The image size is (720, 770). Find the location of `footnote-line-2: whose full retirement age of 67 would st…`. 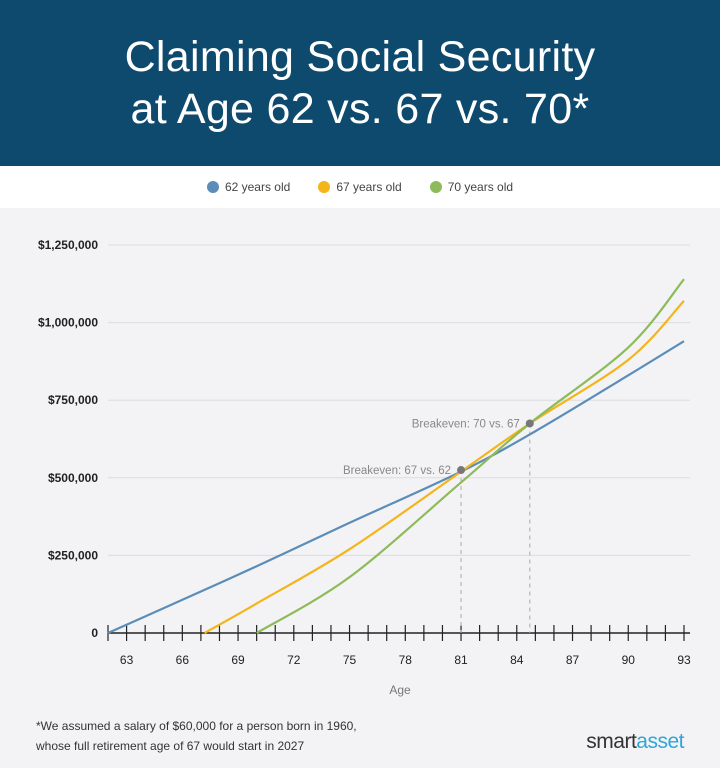

footnote-line-2: whose full retirement age of 67 would st… is located at coordinates (170, 746).